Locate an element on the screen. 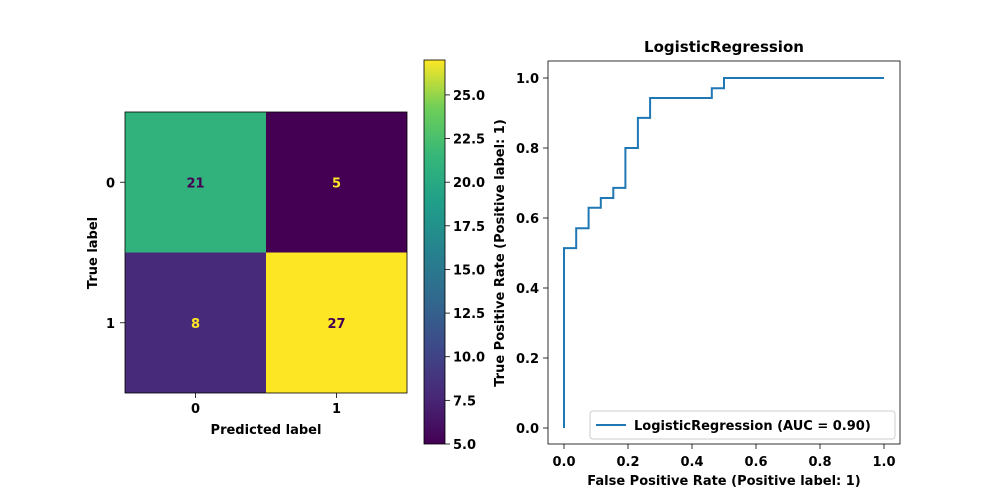 Image resolution: width=1000 pixels, height=500 pixels. colorbar-tick-label: 5.0 is located at coordinates (464, 445).